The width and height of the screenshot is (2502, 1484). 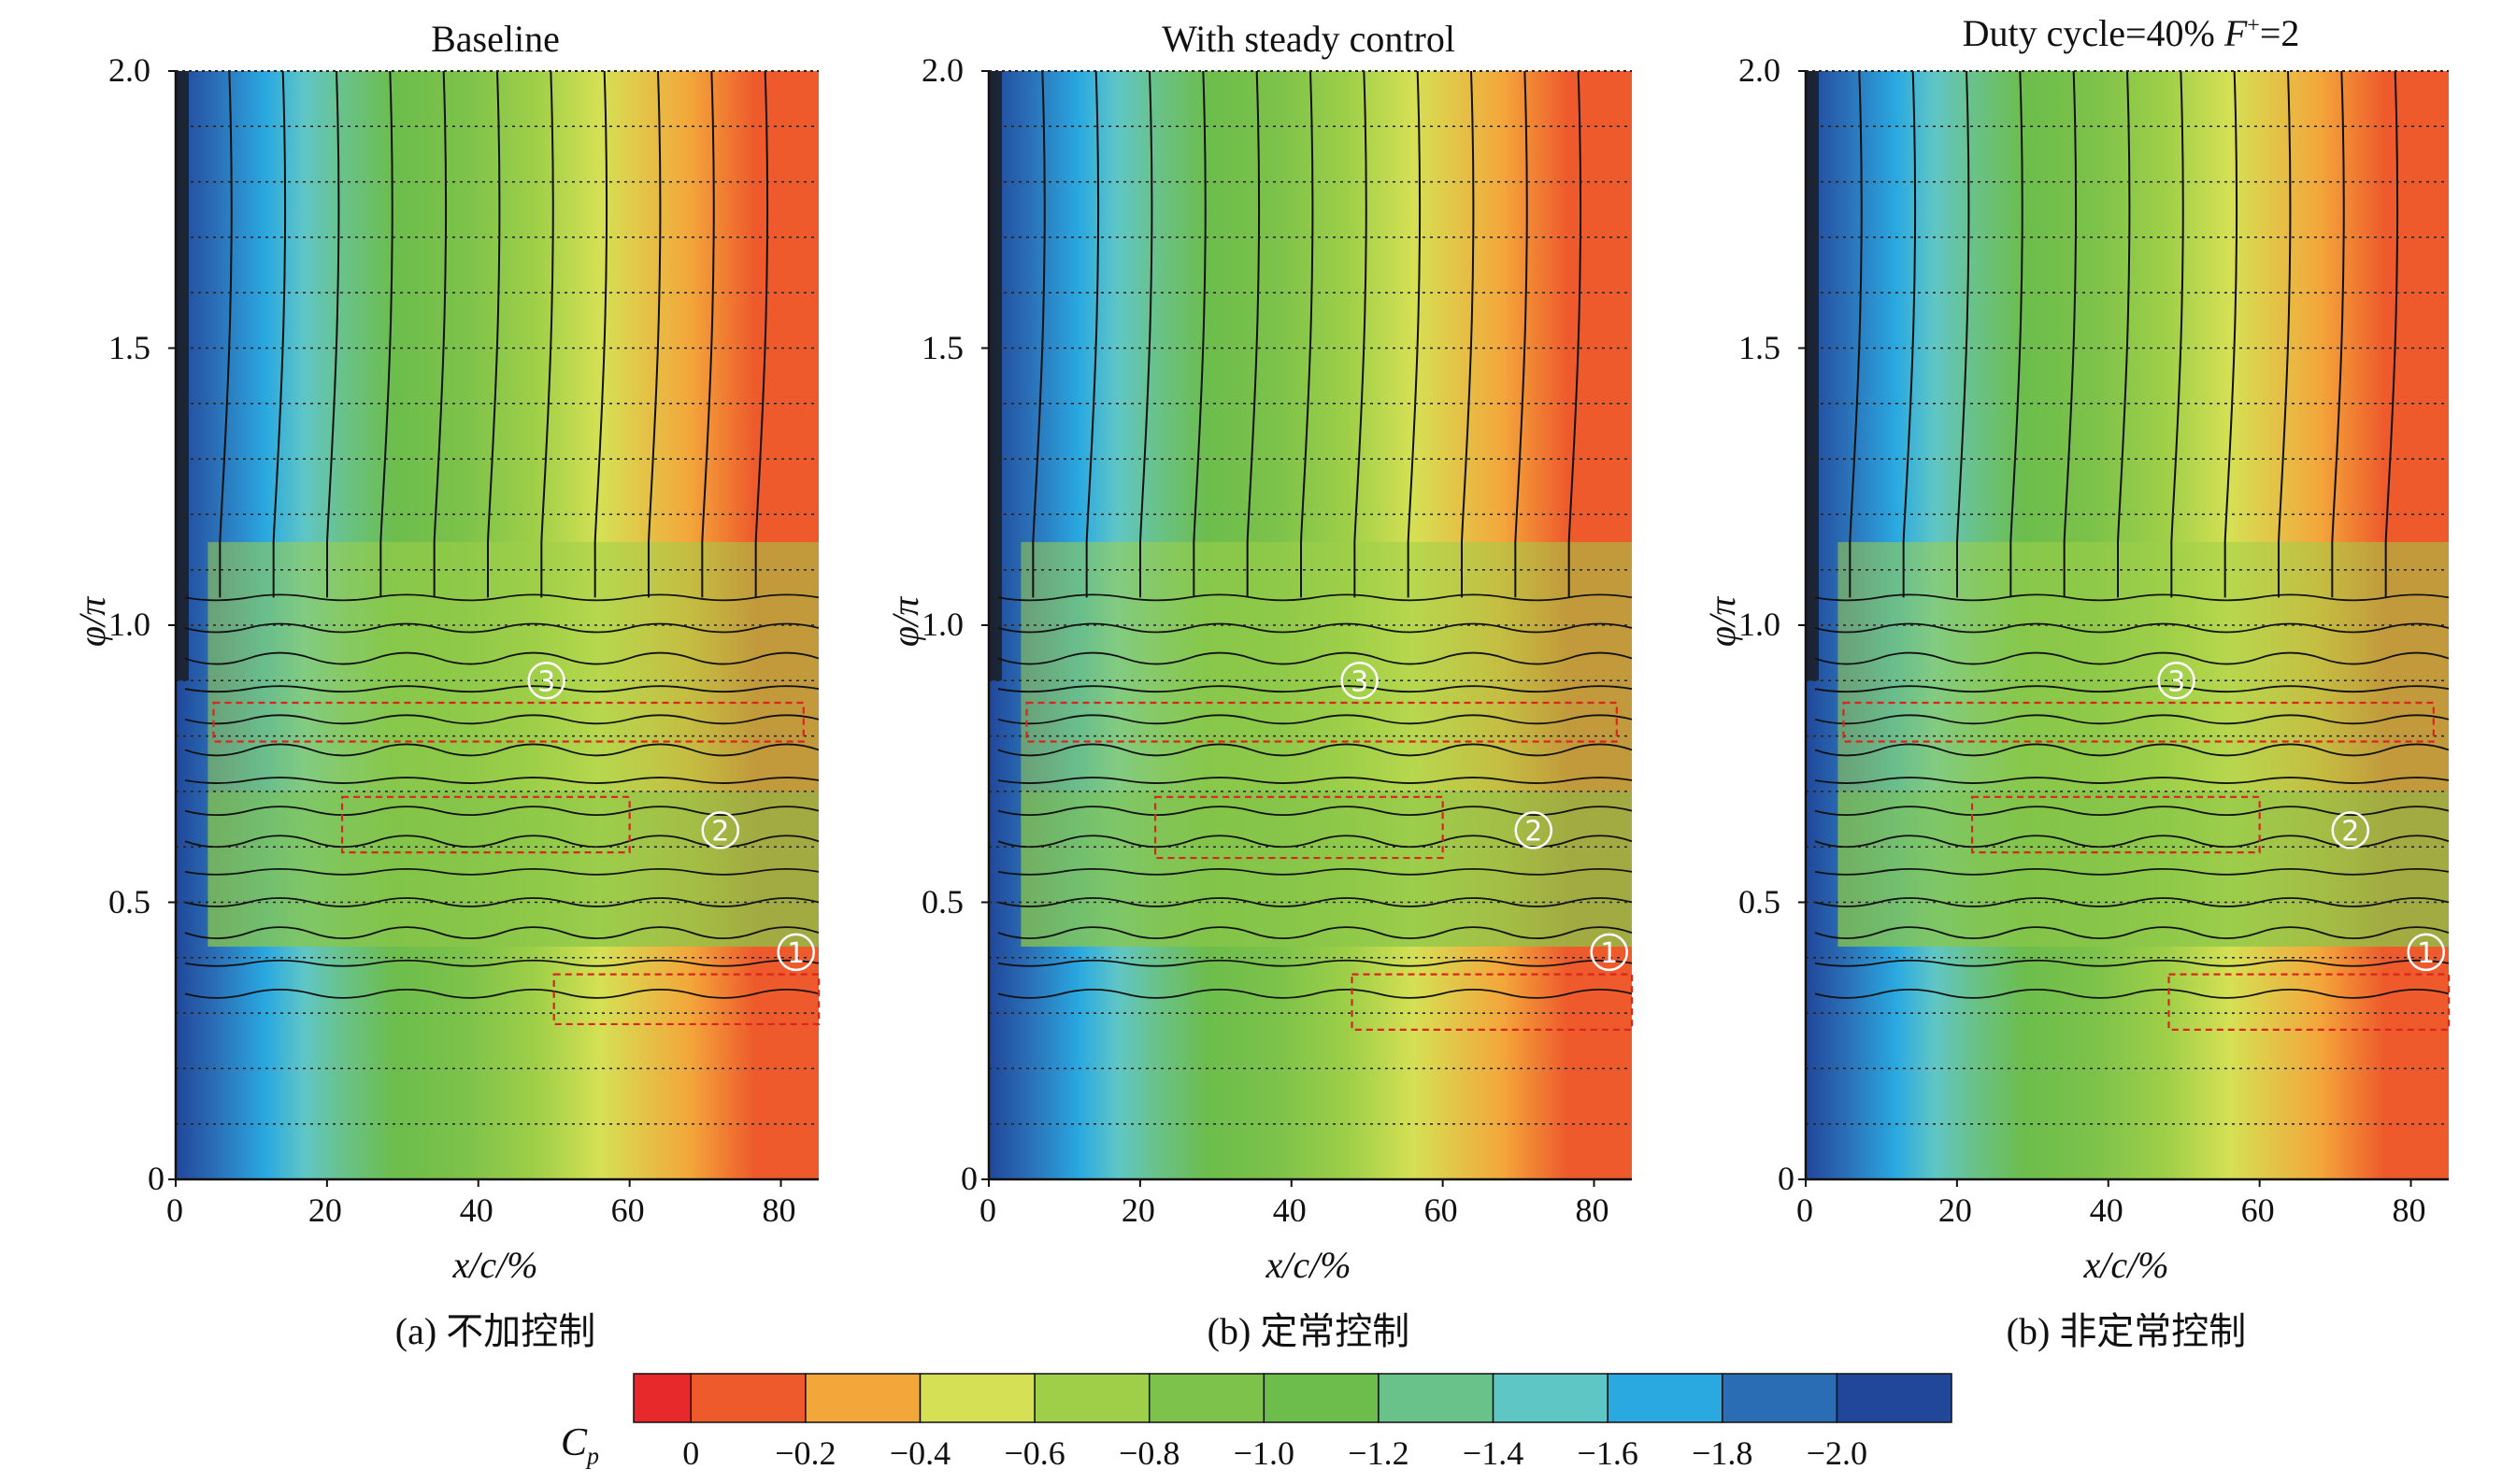 What do you see at coordinates (805, 1453) in the screenshot?
I see `colorbar-tick-label: −0.2` at bounding box center [805, 1453].